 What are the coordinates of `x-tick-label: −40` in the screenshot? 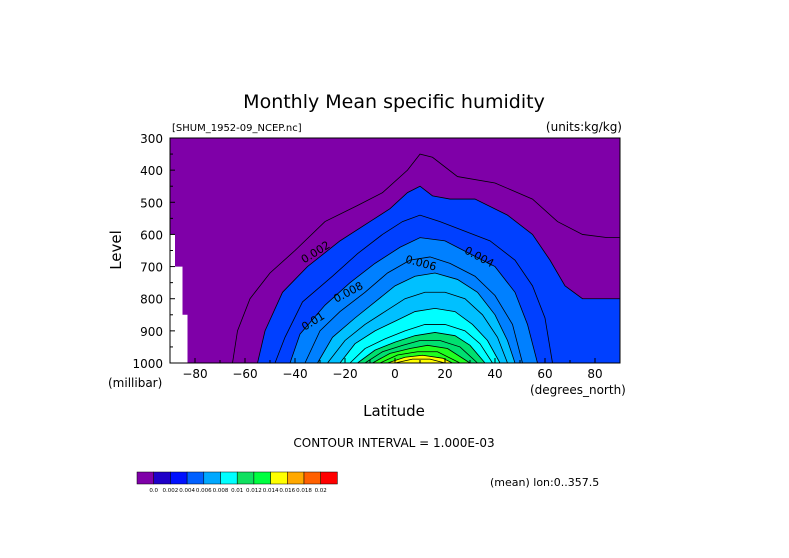 It's located at (294, 374).